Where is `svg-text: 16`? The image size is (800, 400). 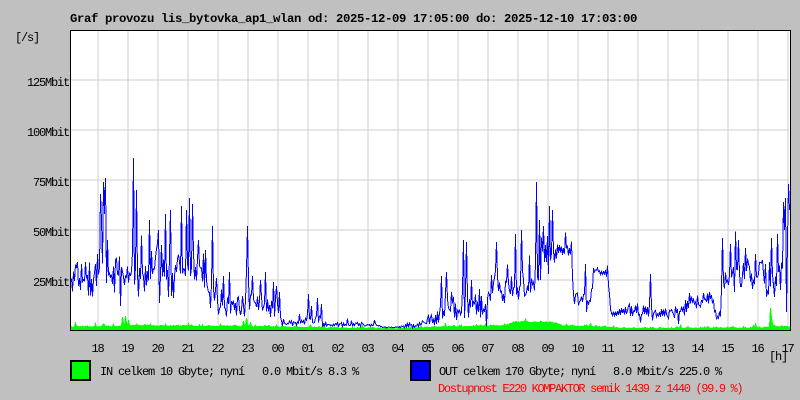 svg-text: 16 is located at coordinates (757, 349).